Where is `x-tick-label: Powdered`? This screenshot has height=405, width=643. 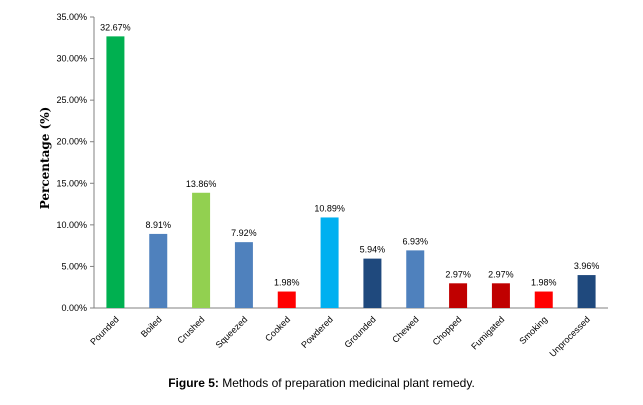
x-tick-label: Powdered is located at coordinates (317, 332).